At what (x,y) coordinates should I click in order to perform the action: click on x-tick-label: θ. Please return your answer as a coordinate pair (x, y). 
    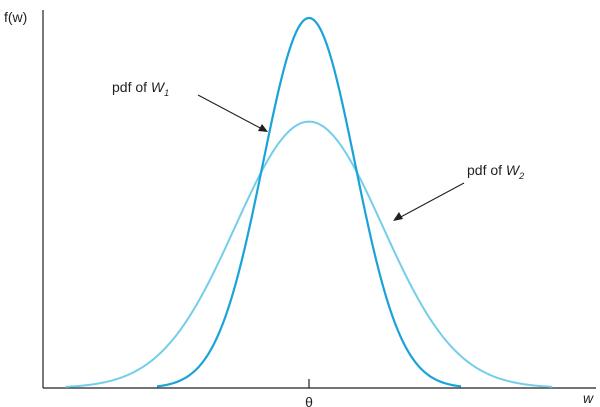
    Looking at the image, I should click on (309, 400).